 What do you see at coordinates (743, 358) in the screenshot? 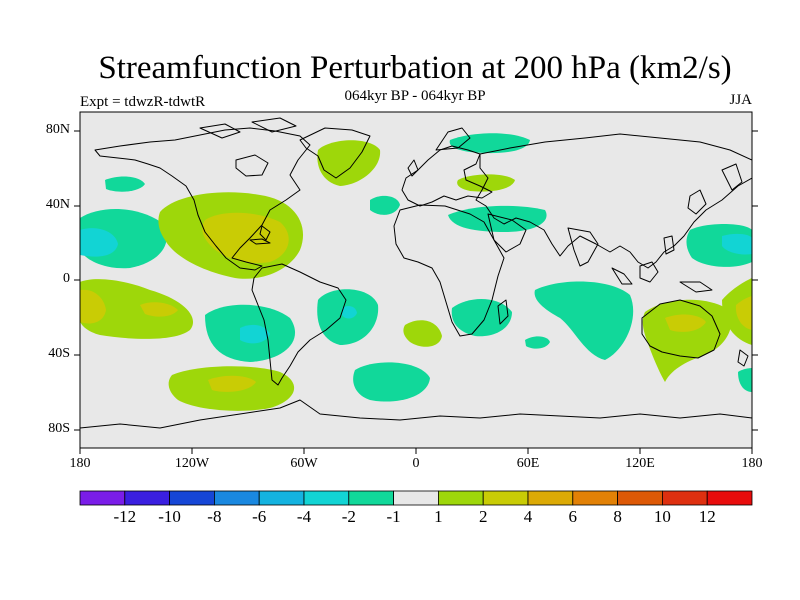
I see `coastline-new-zealand` at bounding box center [743, 358].